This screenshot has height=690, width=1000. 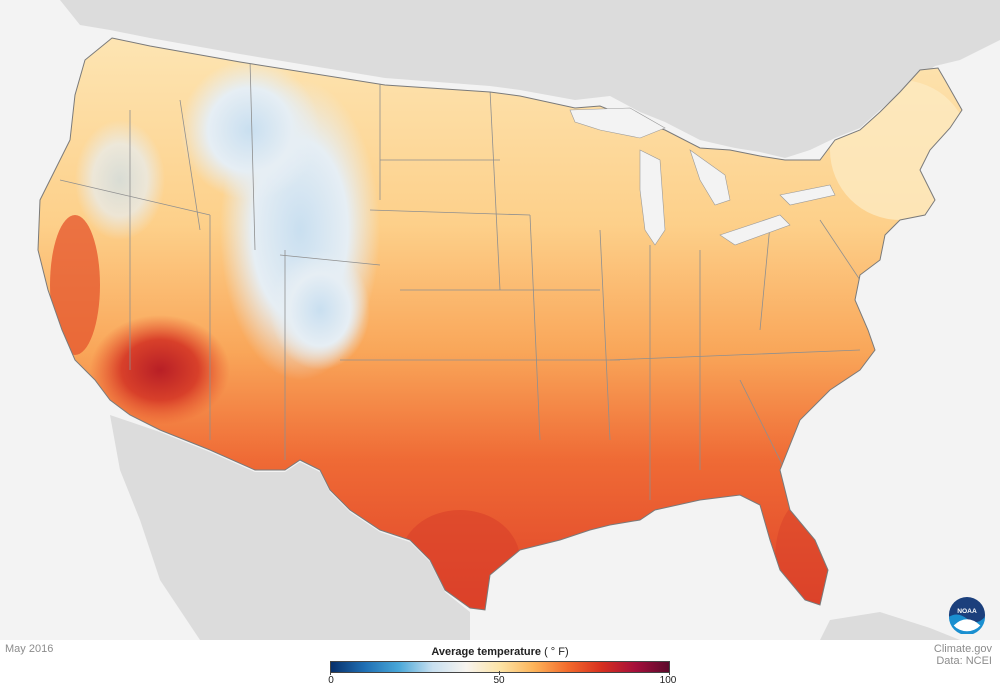 What do you see at coordinates (486, 652) in the screenshot?
I see `legend-title: Average temperature` at bounding box center [486, 652].